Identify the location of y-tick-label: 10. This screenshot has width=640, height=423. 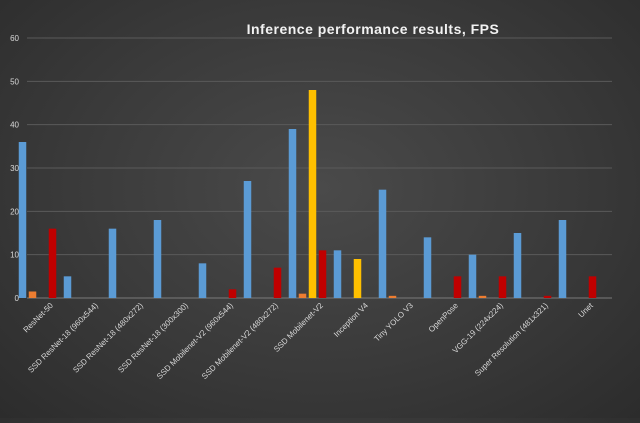
(14, 255).